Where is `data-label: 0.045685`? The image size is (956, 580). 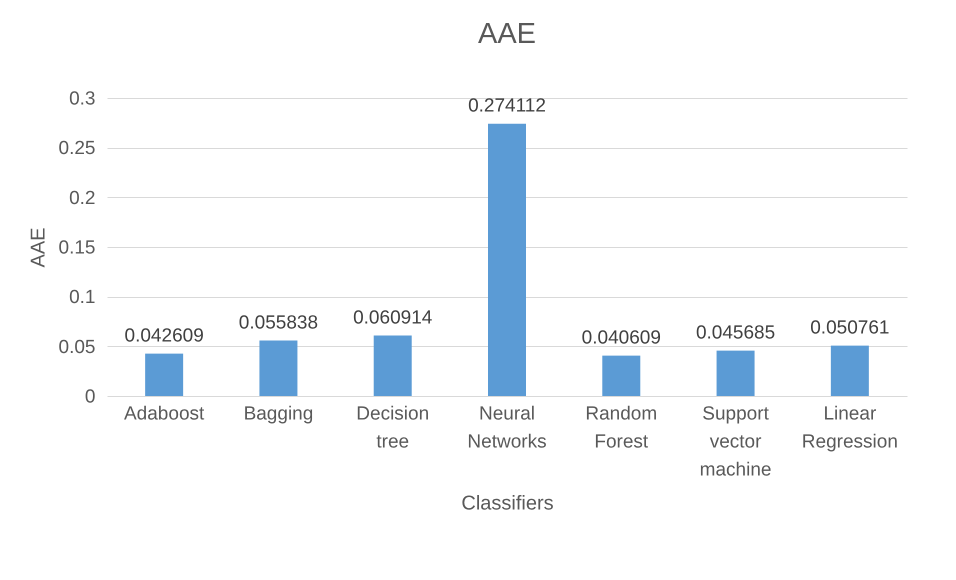
data-label: 0.045685 is located at coordinates (736, 333).